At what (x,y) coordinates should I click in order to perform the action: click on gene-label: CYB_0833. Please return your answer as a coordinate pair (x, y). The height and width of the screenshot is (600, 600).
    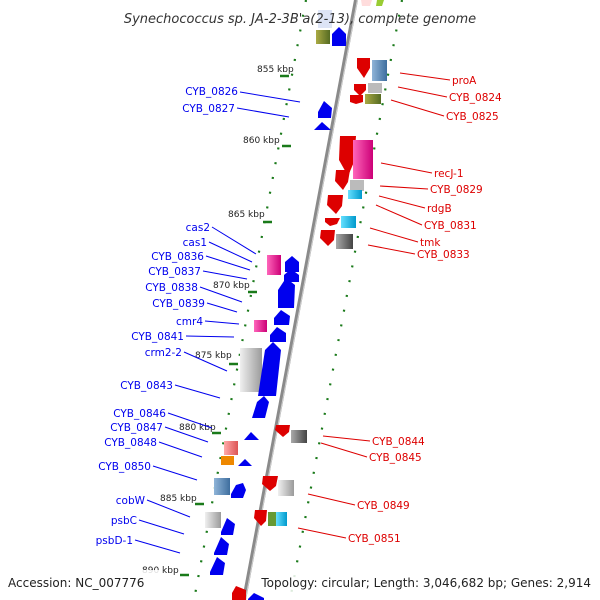
    Looking at the image, I should click on (443, 255).